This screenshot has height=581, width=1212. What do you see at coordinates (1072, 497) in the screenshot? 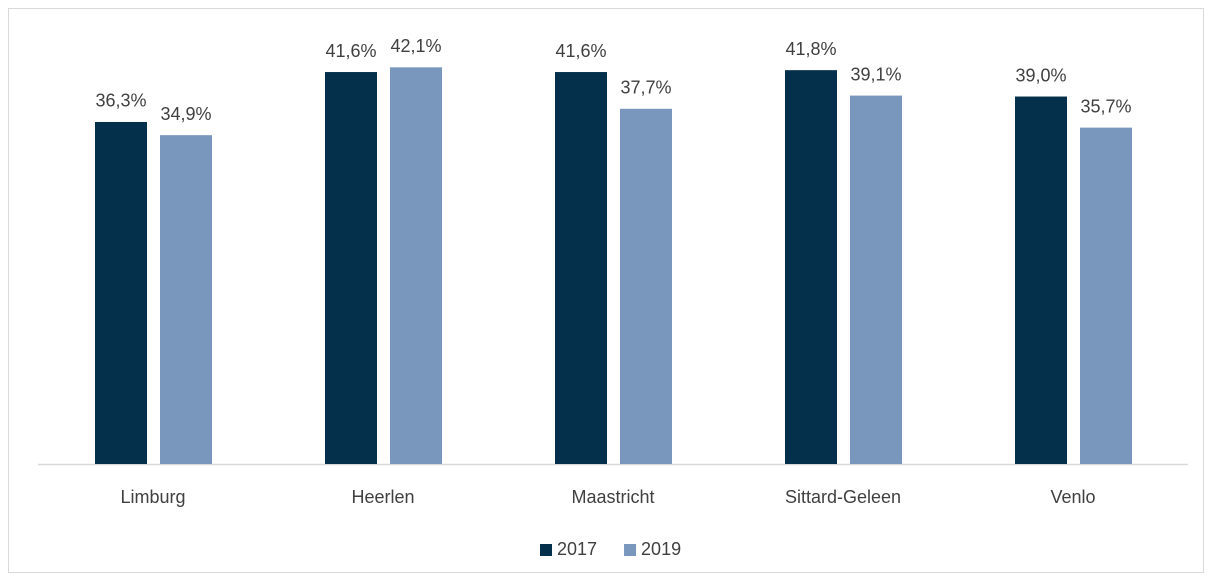
I see `x-tick-label: Venlo` at bounding box center [1072, 497].